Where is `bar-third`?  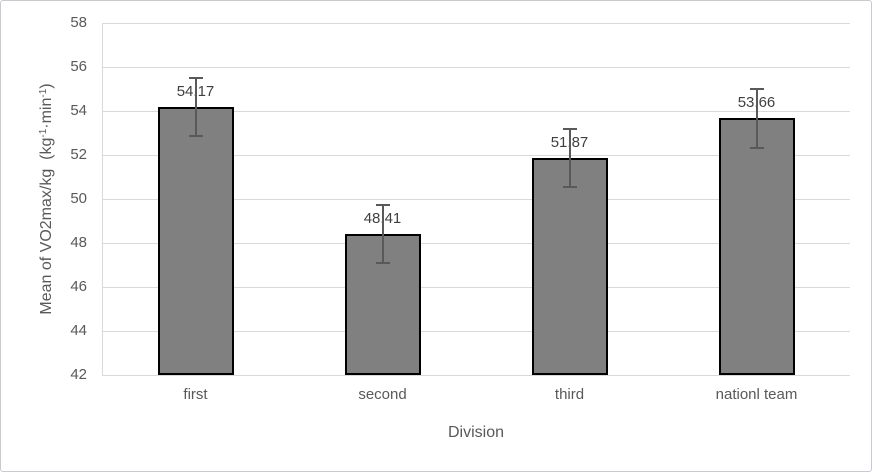
bar-third is located at coordinates (569, 266).